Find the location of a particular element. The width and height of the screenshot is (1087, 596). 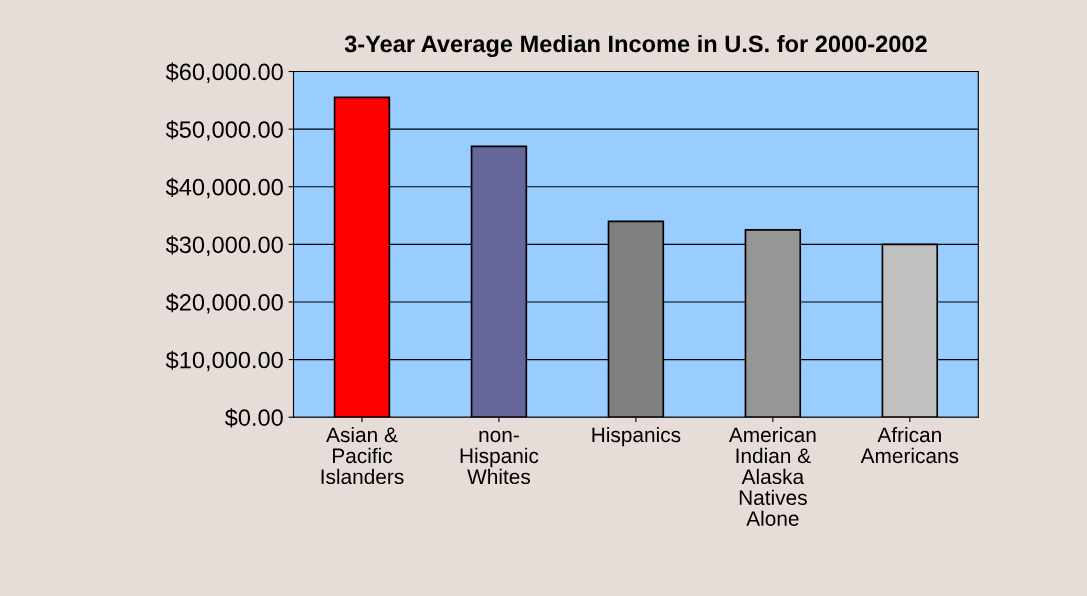

y-tick-label: $50,000.00 is located at coordinates (224, 130).